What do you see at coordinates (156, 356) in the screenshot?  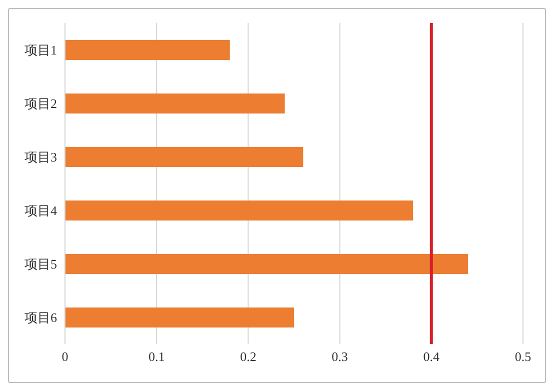 I see `x-tick-label: 0.1` at bounding box center [156, 356].